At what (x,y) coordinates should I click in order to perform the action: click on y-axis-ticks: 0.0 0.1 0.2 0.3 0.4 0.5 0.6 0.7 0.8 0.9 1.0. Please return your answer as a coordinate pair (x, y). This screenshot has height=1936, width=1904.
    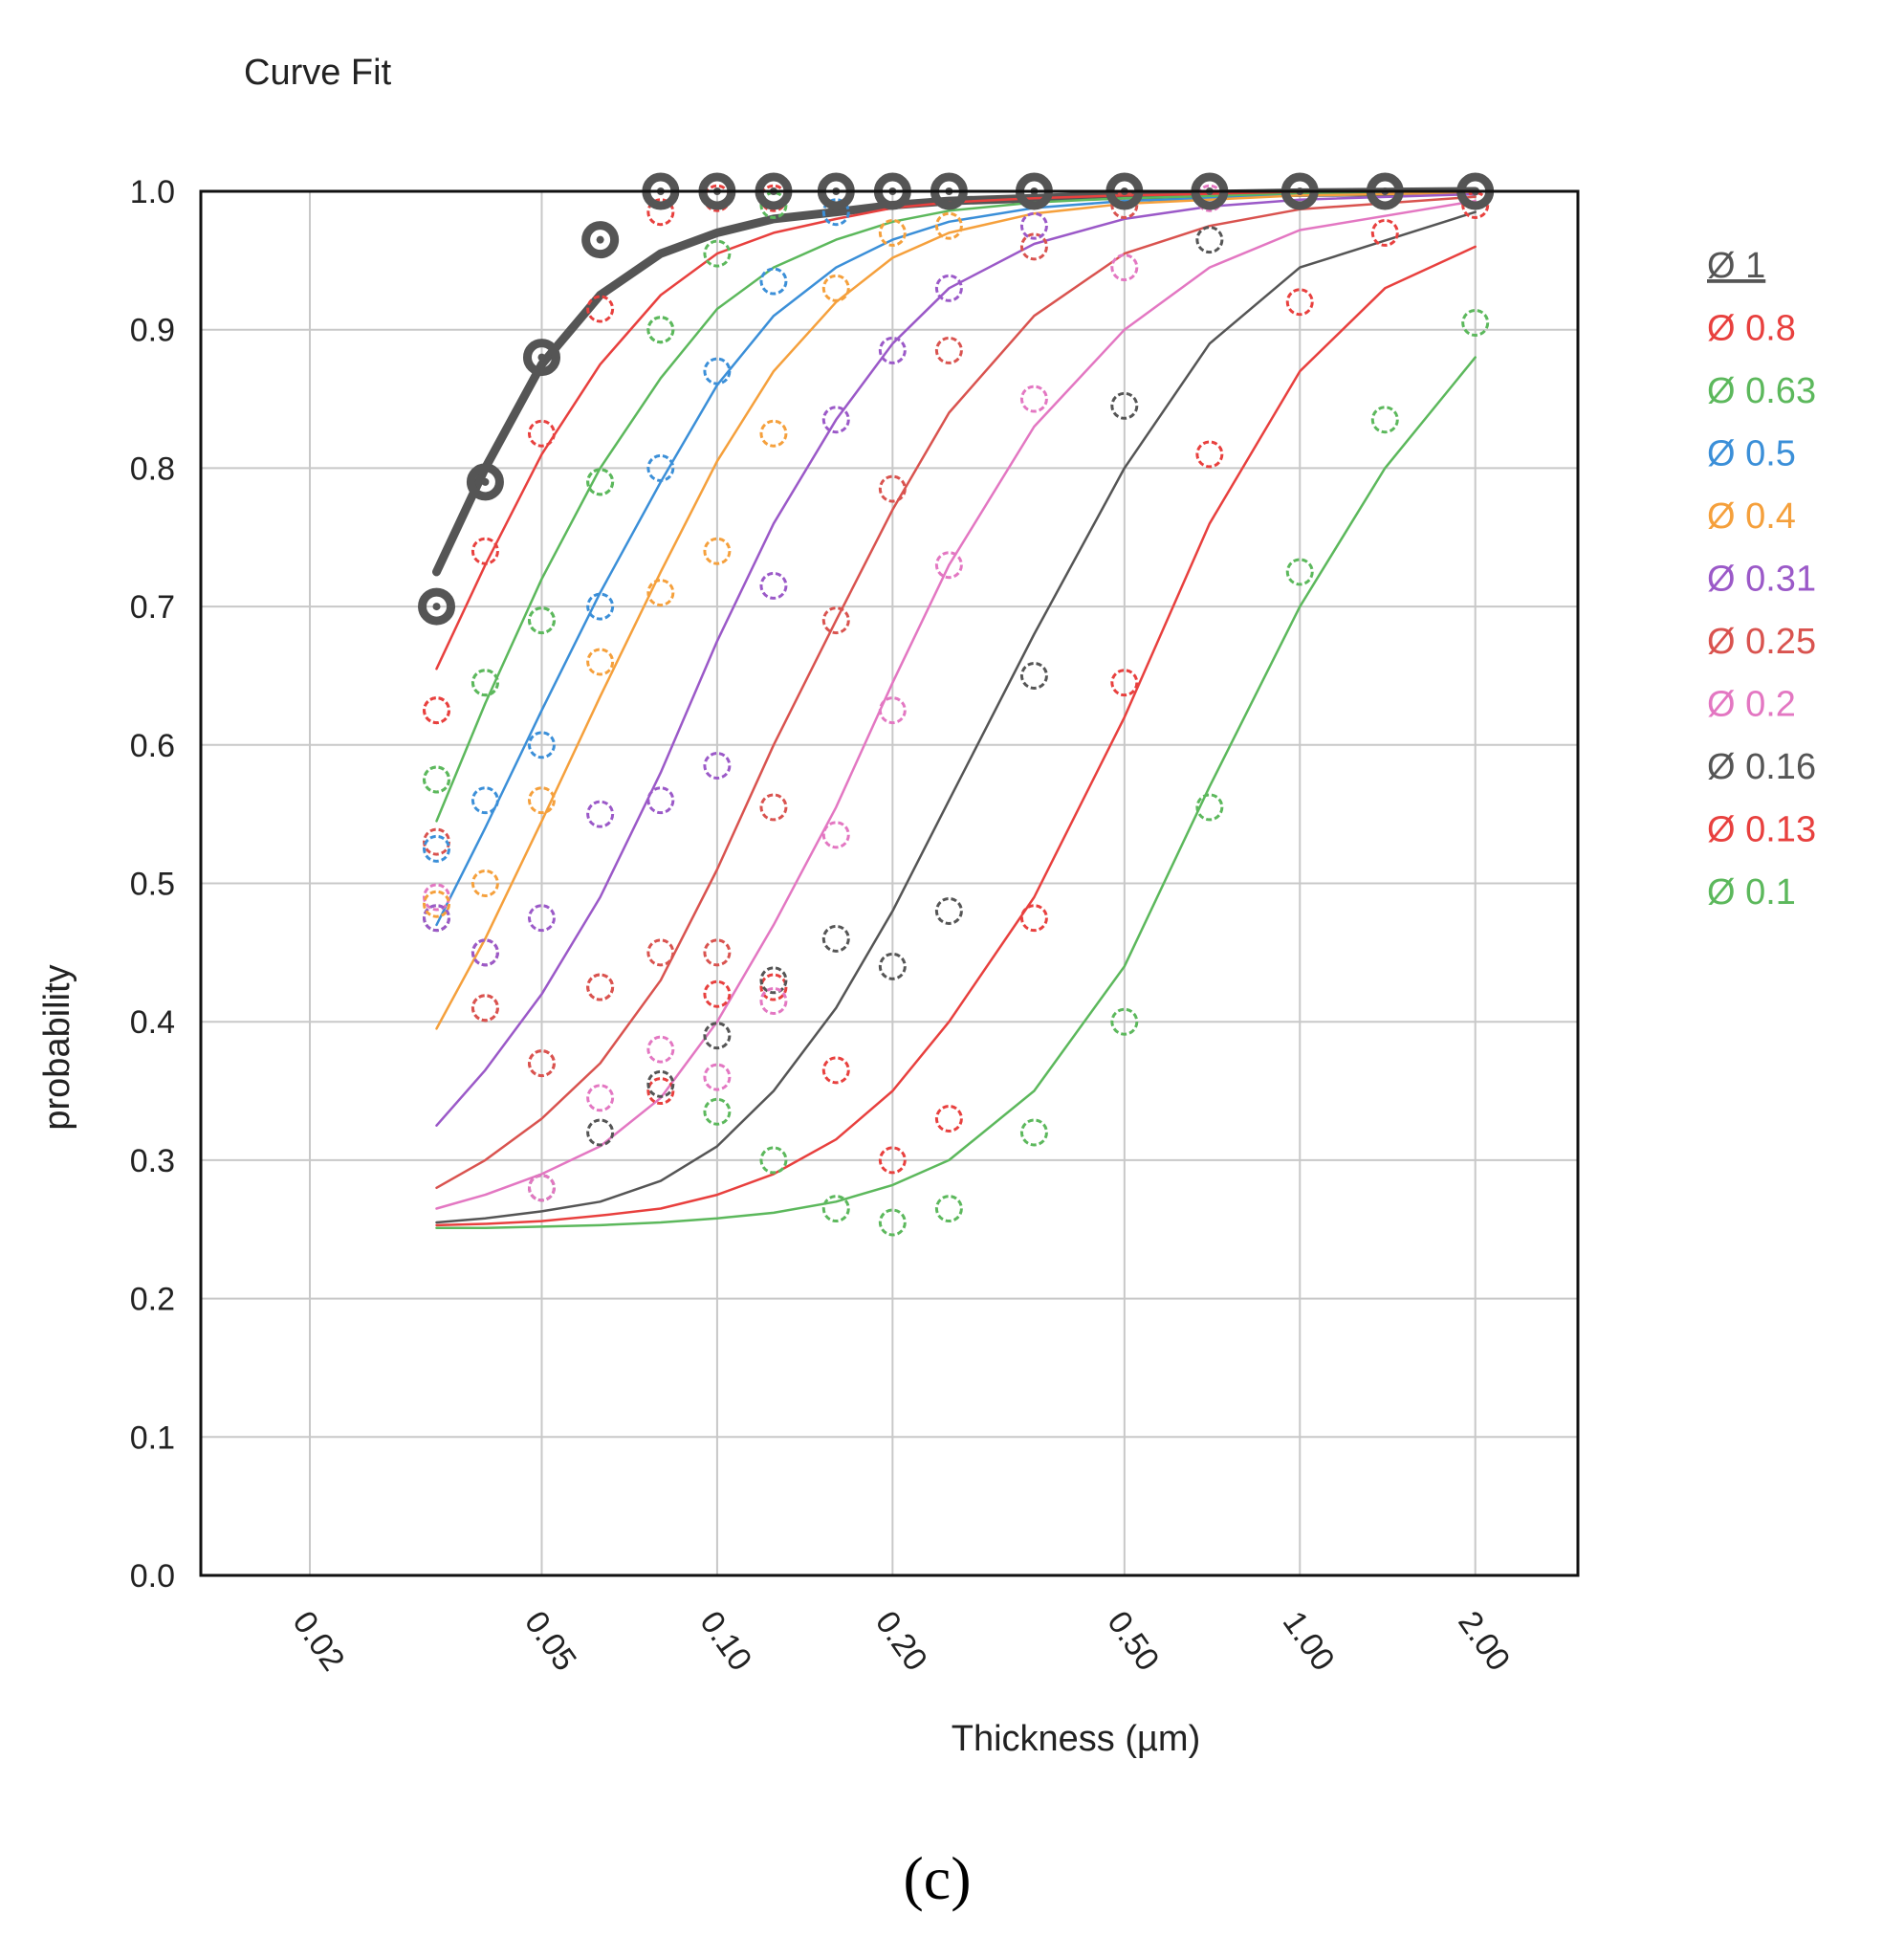
    Looking at the image, I should click on (153, 884).